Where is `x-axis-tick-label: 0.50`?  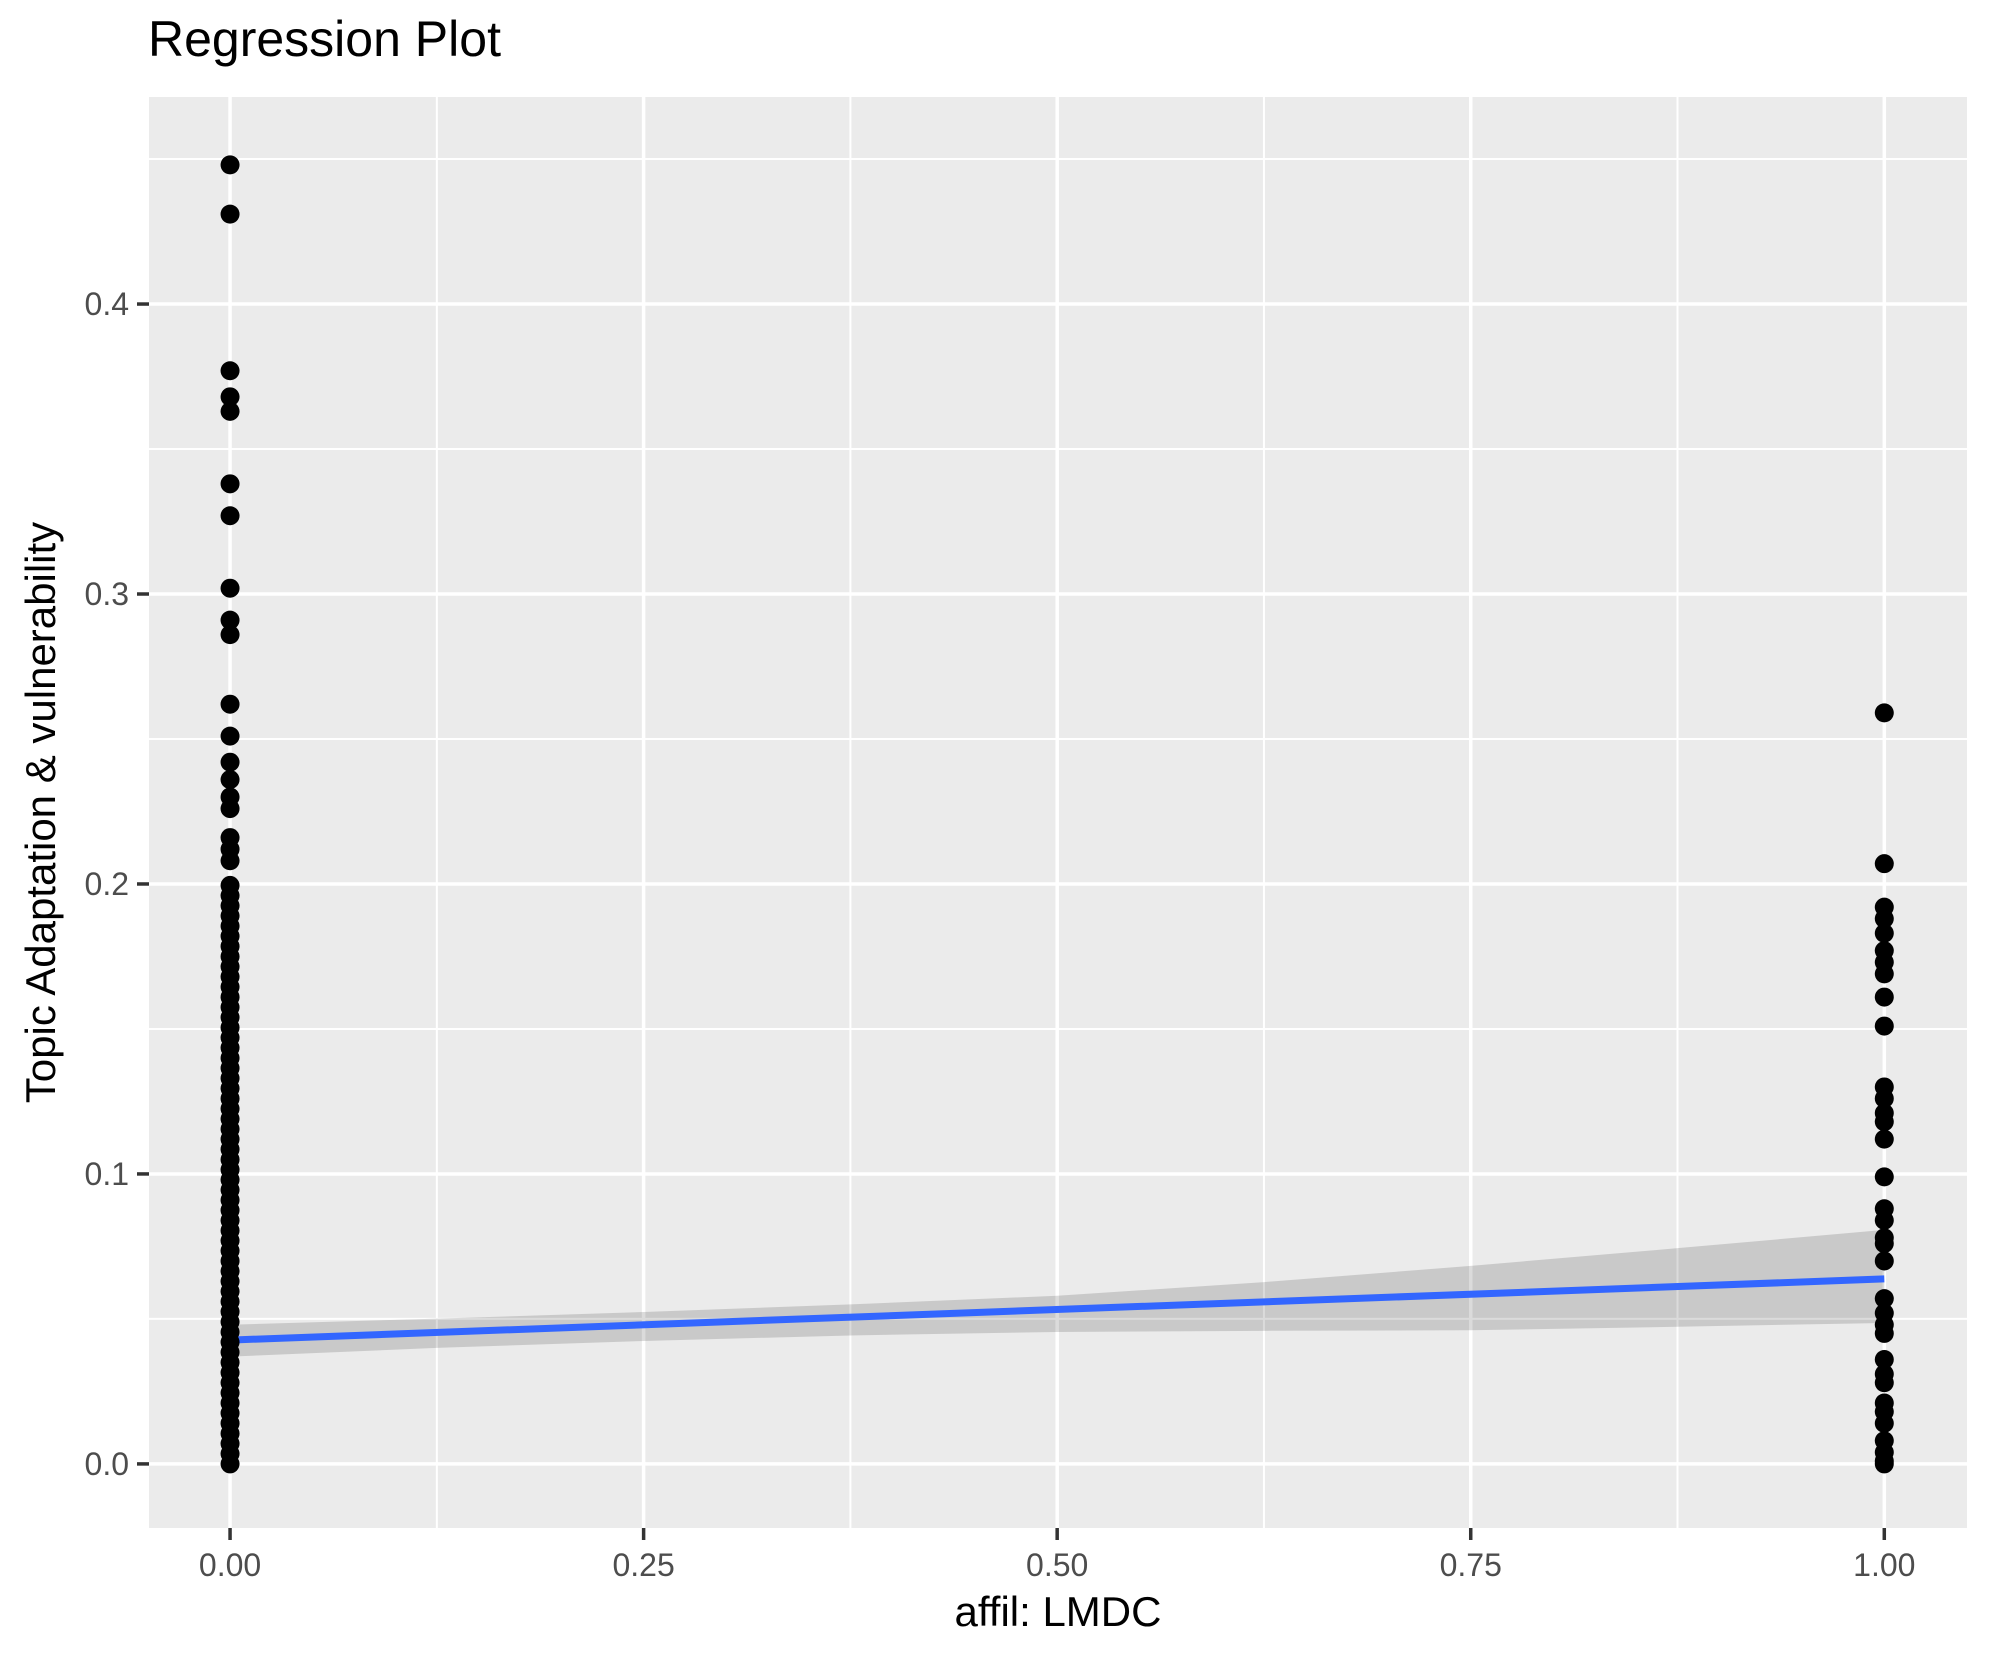 x-axis-tick-label: 0.50 is located at coordinates (1057, 1565).